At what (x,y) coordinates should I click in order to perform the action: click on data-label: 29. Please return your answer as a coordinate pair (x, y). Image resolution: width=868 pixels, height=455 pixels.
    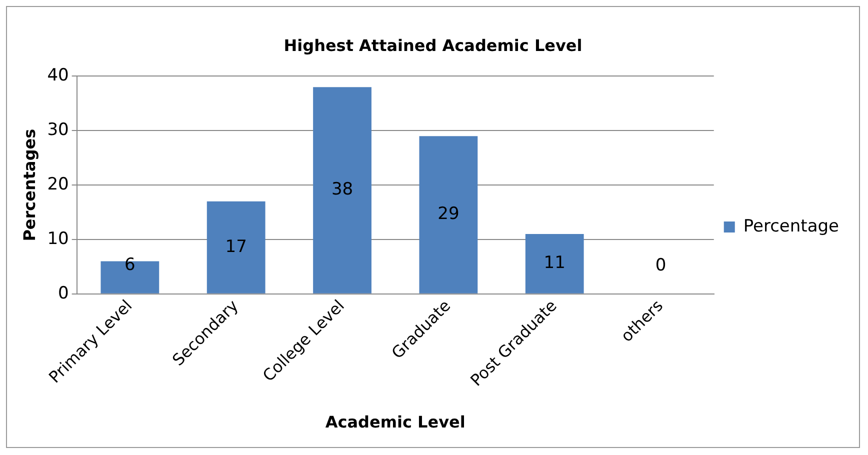
    Looking at the image, I should click on (449, 214).